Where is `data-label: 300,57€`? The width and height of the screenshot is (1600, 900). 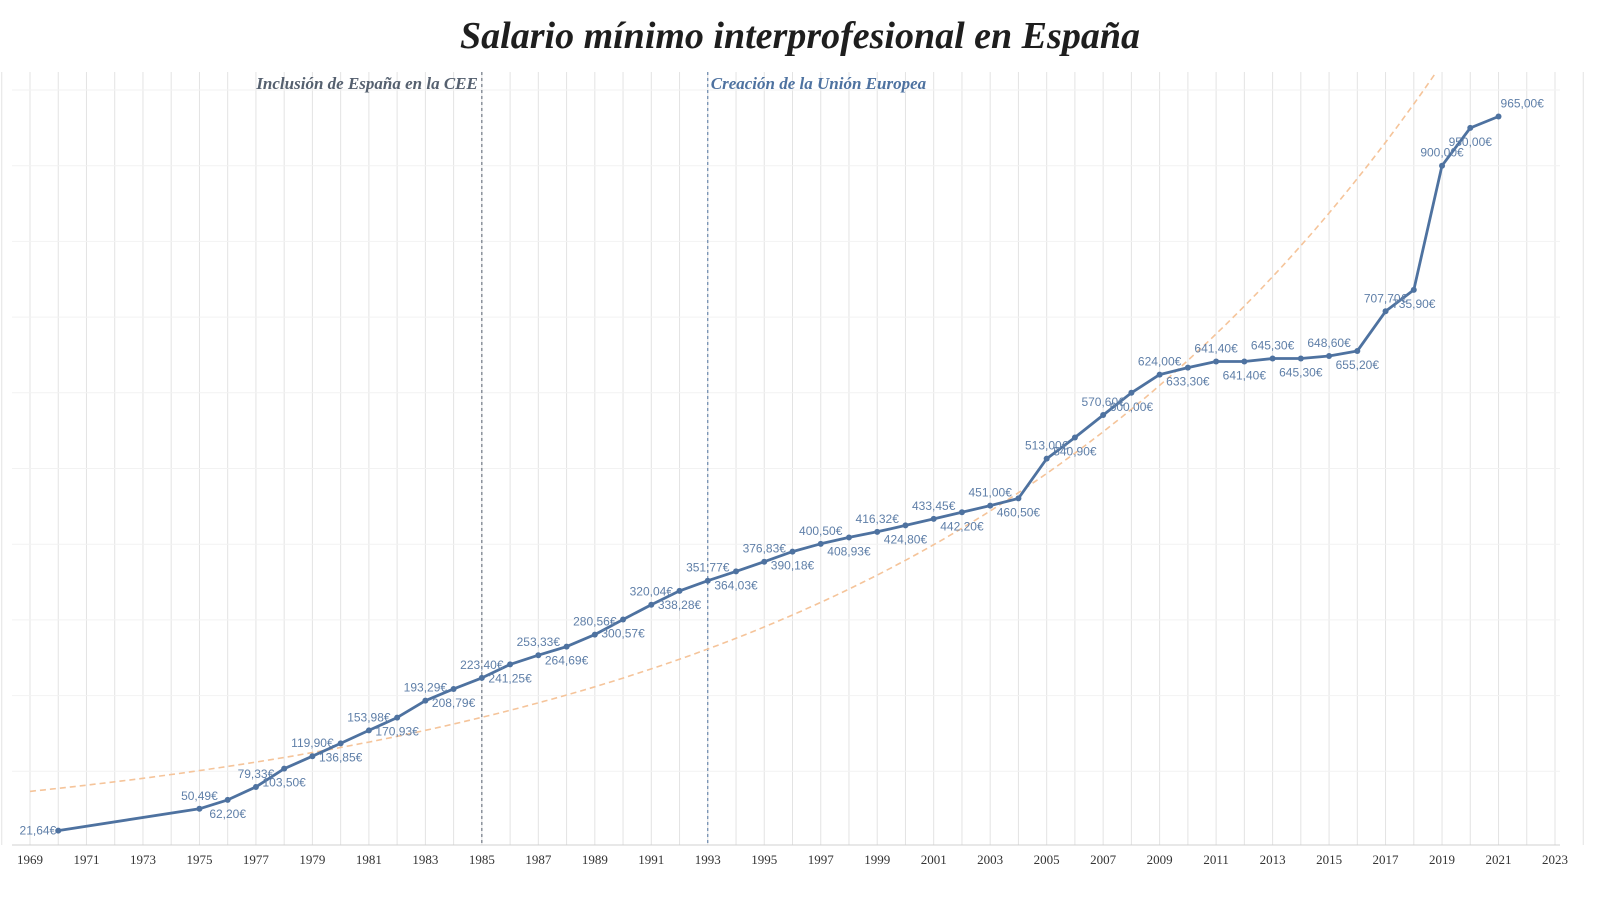
data-label: 300,57€ is located at coordinates (623, 633).